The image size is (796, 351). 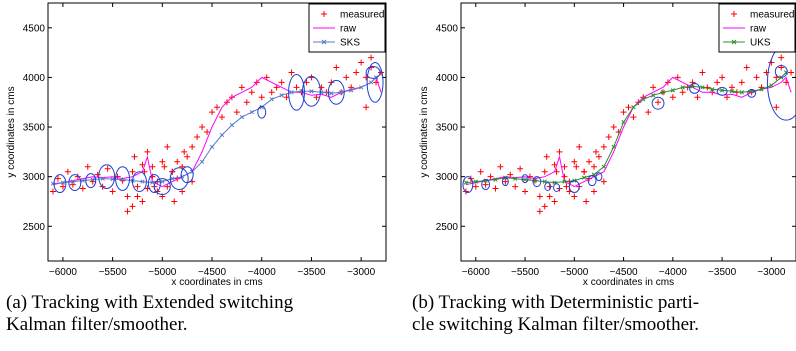 What do you see at coordinates (447, 227) in the screenshot?
I see `y-tick-label: 2500` at bounding box center [447, 227].